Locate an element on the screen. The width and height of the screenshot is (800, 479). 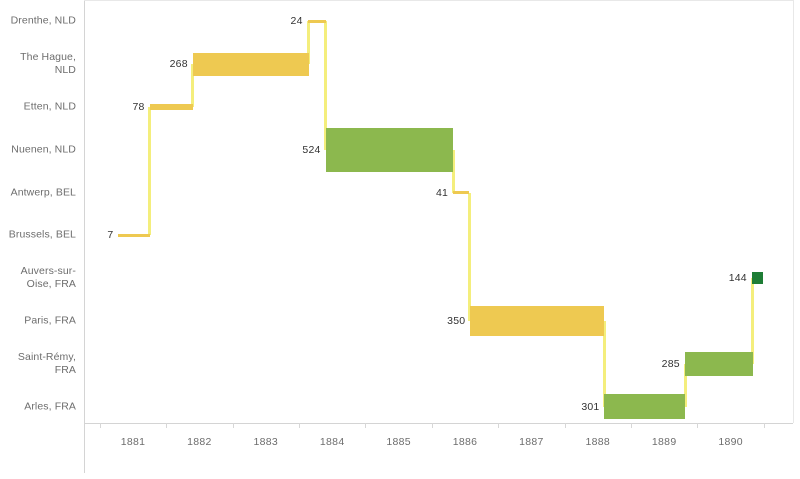
gantt-bar-saint-r-my-fra is located at coordinates (718, 363).